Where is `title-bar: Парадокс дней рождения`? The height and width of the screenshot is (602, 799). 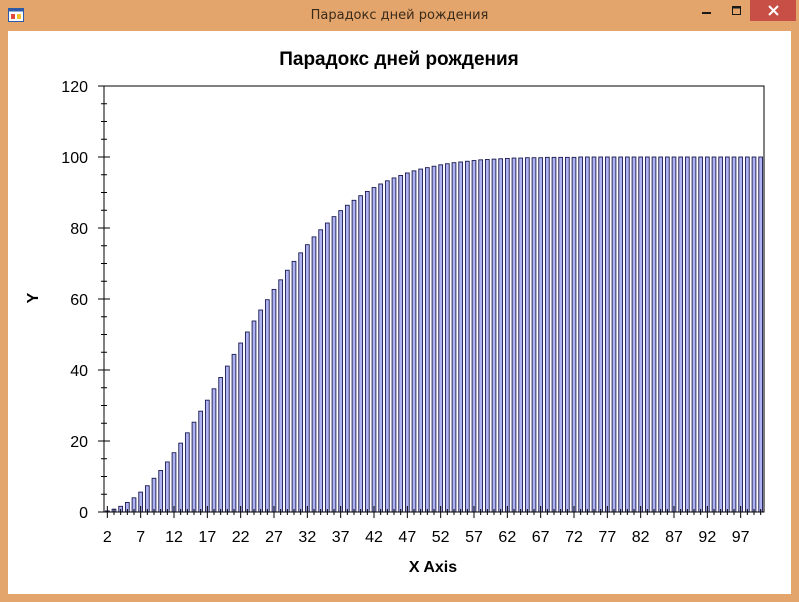
title-bar: Парадокс дней рождения is located at coordinates (399, 15).